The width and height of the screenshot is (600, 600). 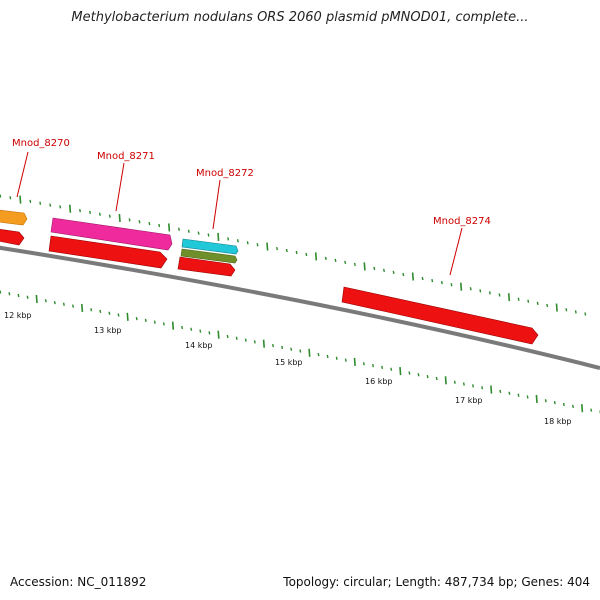 I want to click on scale-label-15kbp: 15 kbp, so click(x=289, y=362).